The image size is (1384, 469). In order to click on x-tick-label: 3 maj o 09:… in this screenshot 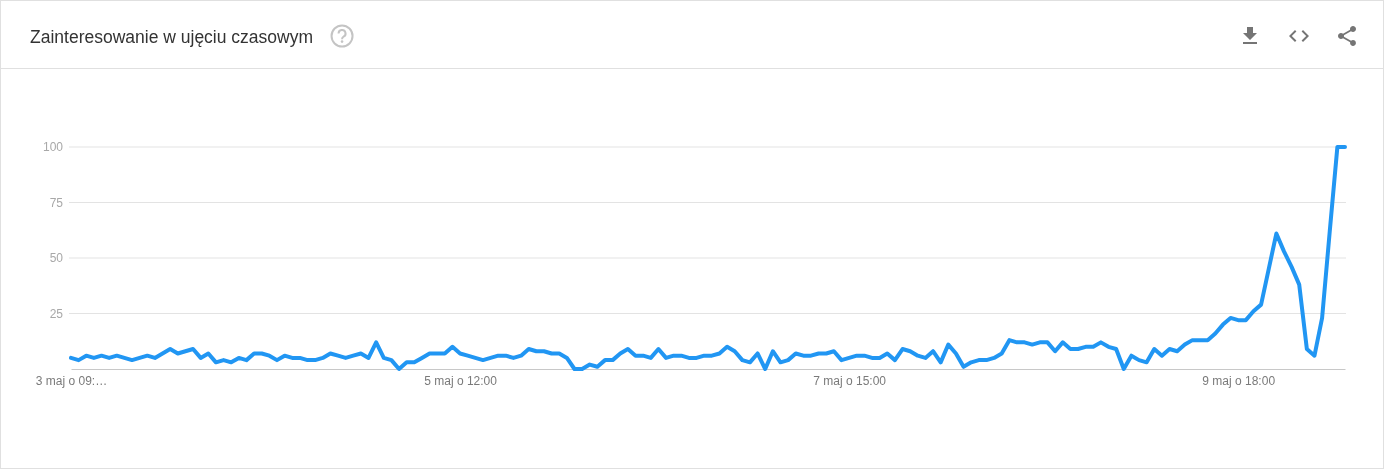, I will do `click(71, 380)`.